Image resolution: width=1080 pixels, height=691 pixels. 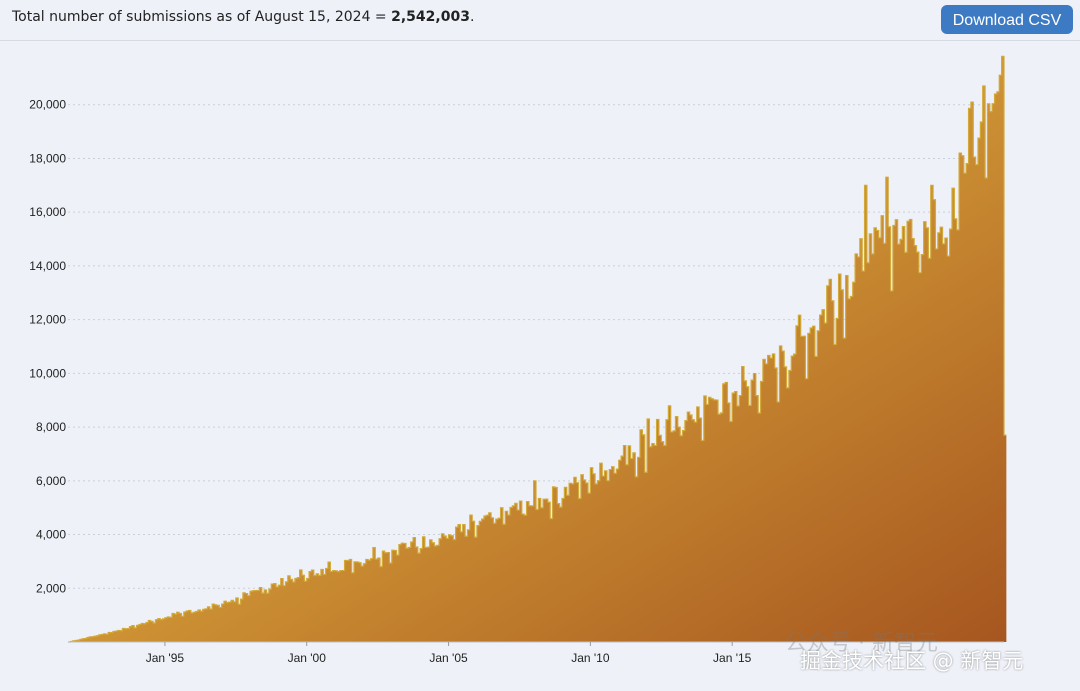 I want to click on y-tick-label: 16,000, so click(x=47, y=212).